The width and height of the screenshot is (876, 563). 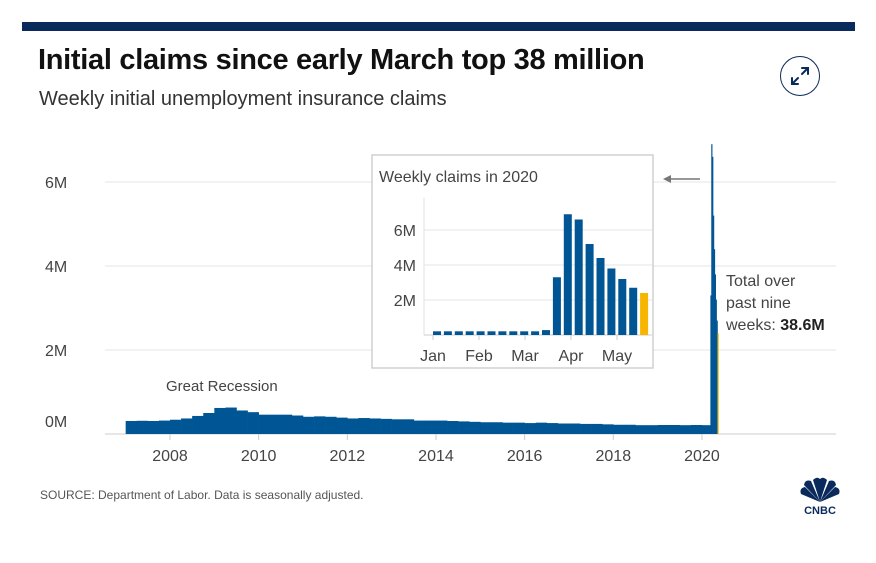 What do you see at coordinates (820, 510) in the screenshot?
I see `svg-text: CNBC` at bounding box center [820, 510].